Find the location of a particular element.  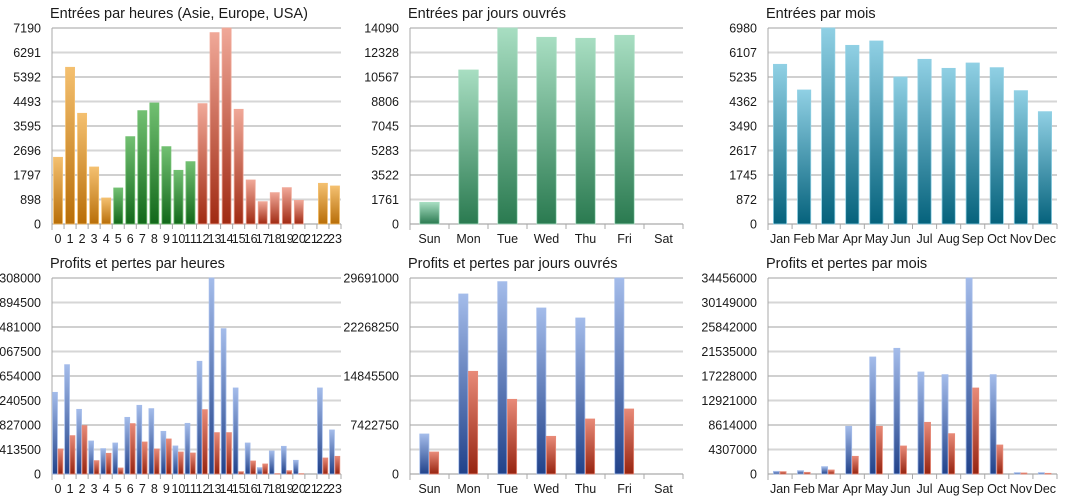

y-tick-label: 413500 is located at coordinates (20, 450).